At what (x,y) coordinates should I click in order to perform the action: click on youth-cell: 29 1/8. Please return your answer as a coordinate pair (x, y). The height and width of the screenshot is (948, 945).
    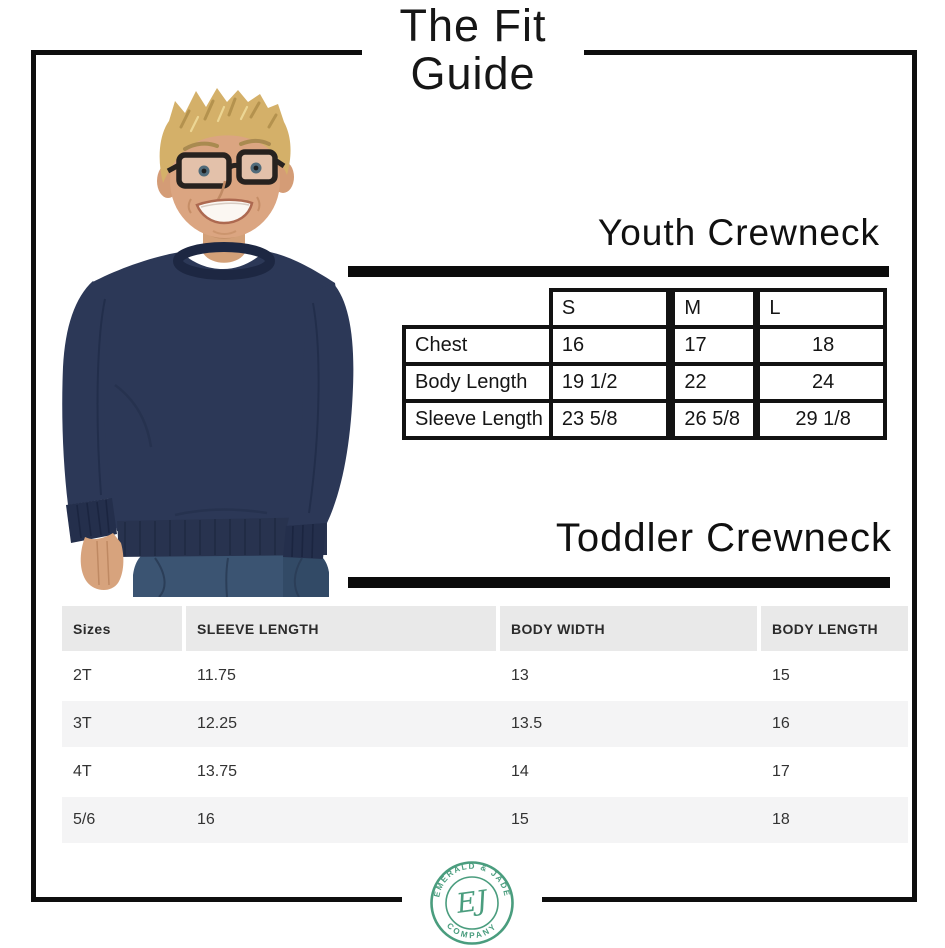
    Looking at the image, I should click on (820, 419).